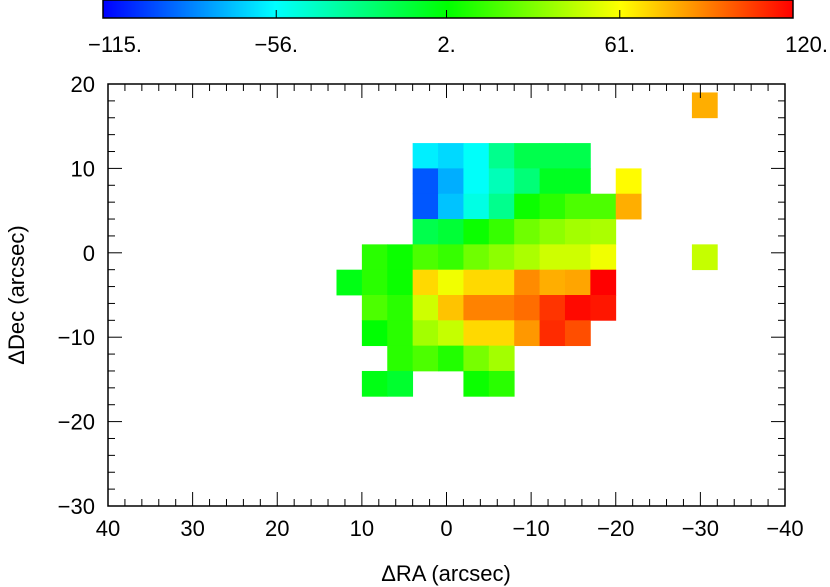  What do you see at coordinates (619, 44) in the screenshot?
I see `colorbar-tick-label: 61.` at bounding box center [619, 44].